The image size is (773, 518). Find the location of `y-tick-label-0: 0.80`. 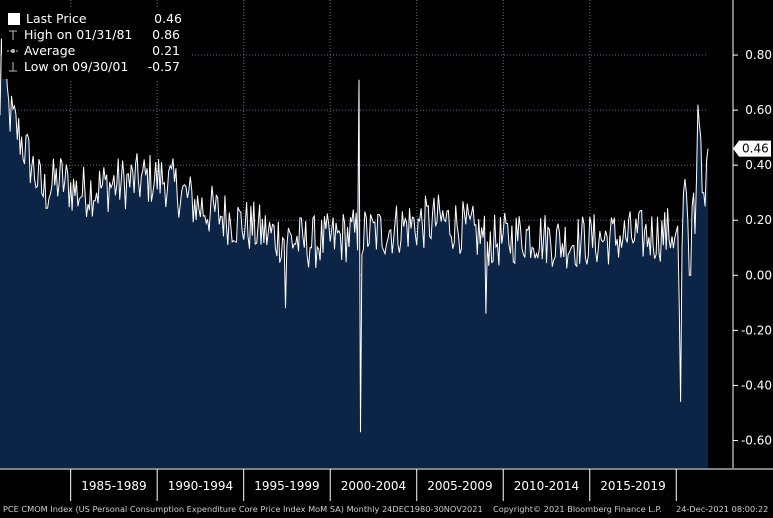

y-tick-label-0: 0.80 is located at coordinates (758, 55).